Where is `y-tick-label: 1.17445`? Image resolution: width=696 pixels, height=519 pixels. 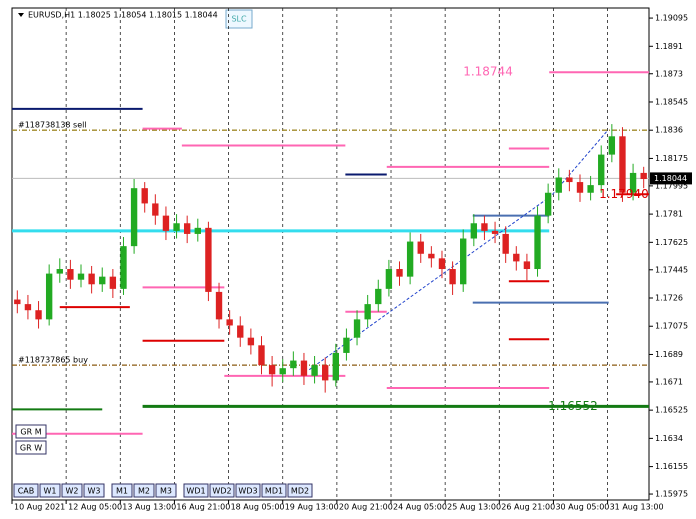
y-tick-label: 1.17445 is located at coordinates (671, 269).